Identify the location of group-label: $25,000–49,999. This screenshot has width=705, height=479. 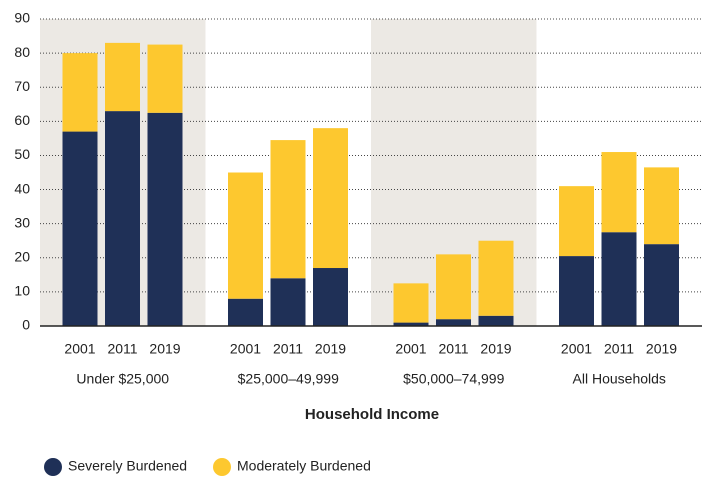
(288, 379).